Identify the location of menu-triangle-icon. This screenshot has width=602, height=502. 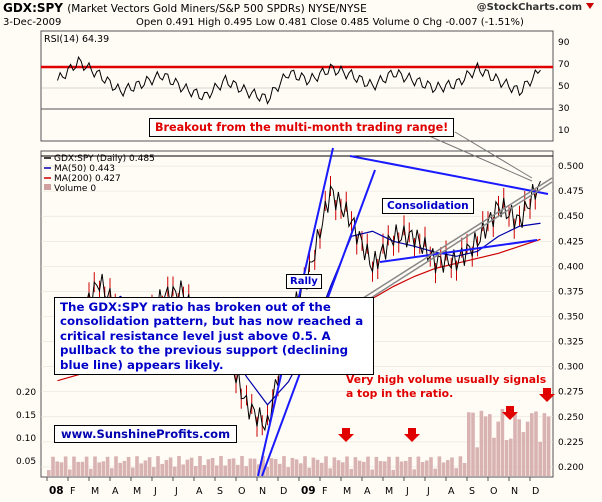
(590, 6).